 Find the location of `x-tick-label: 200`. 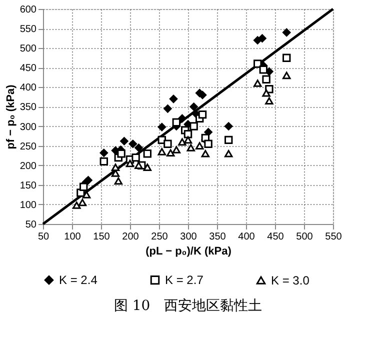

x-tick-label: 200 is located at coordinates (131, 237).